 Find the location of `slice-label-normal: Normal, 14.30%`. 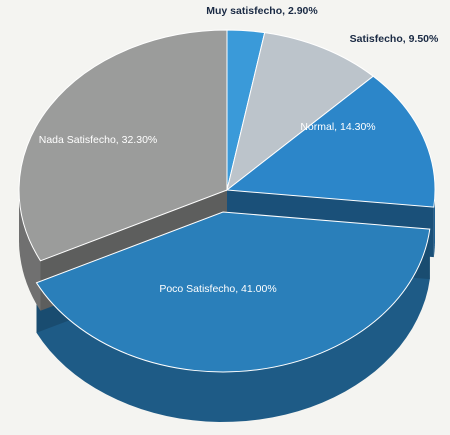

slice-label-normal: Normal, 14.30% is located at coordinates (337, 127).